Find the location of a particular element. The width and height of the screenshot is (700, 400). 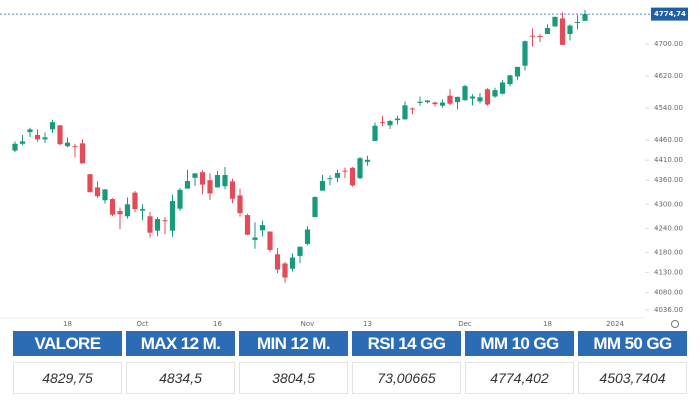

table-header: MM 50 GG is located at coordinates (632, 343).